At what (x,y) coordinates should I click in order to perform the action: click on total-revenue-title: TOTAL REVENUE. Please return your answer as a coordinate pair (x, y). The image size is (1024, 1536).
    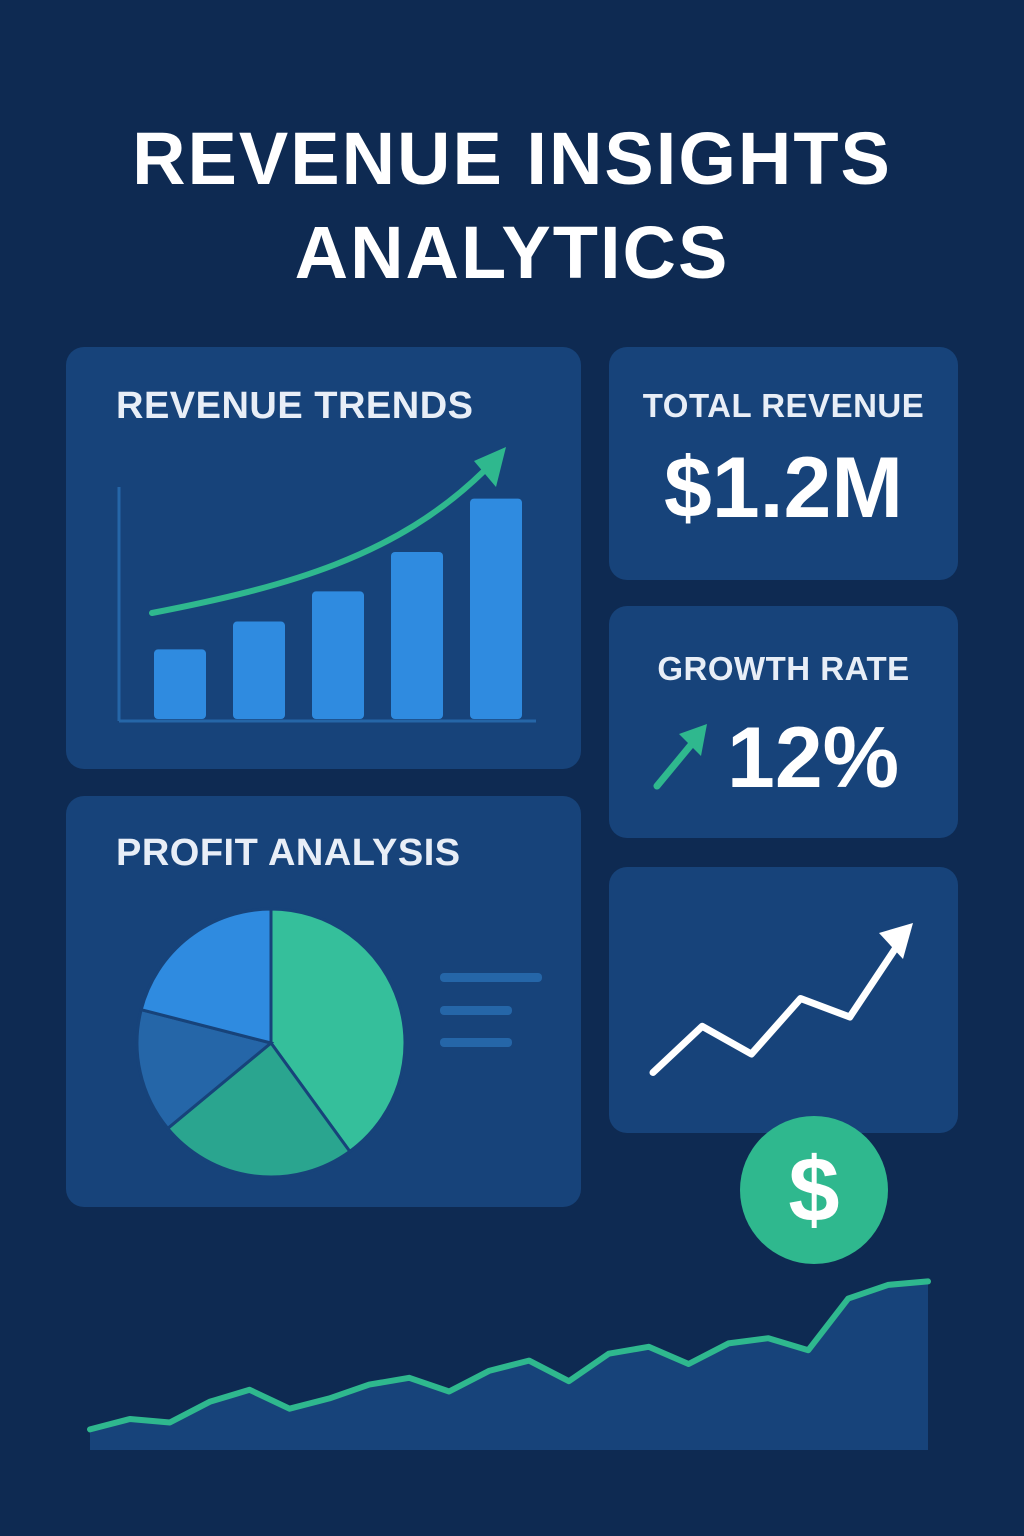
    Looking at the image, I should click on (783, 405).